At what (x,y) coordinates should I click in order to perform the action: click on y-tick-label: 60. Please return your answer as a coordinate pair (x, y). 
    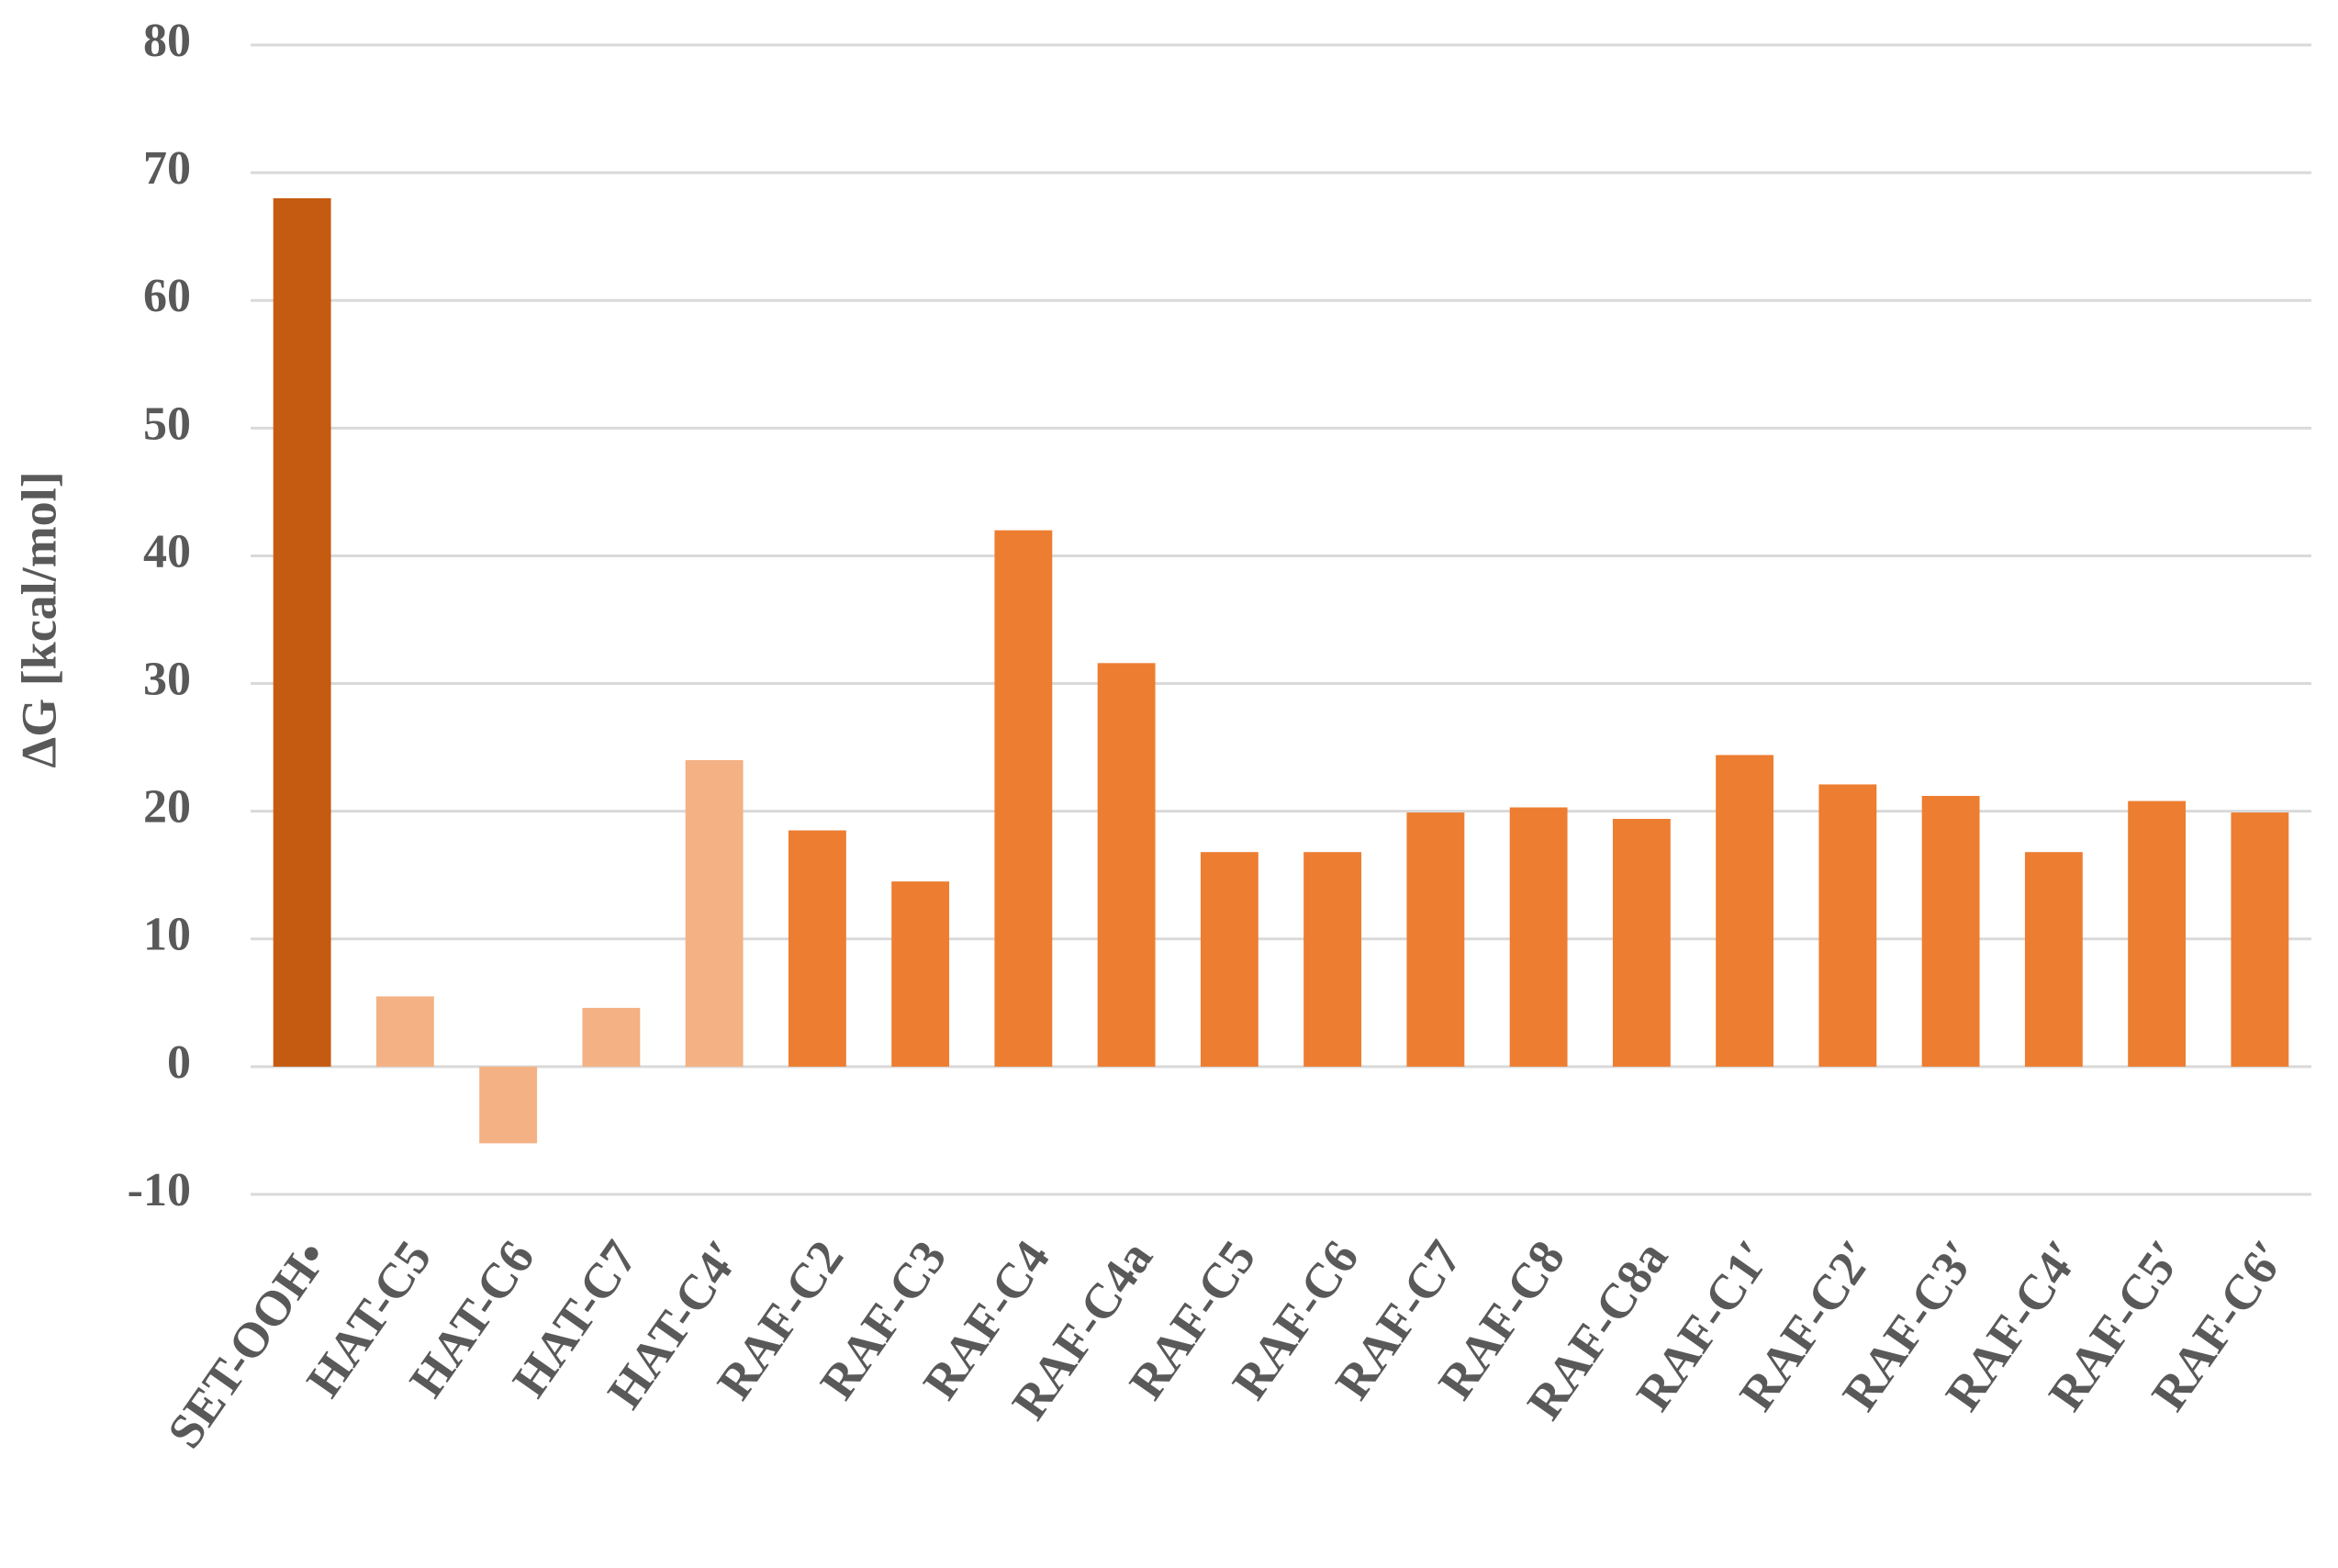
    Looking at the image, I should click on (167, 296).